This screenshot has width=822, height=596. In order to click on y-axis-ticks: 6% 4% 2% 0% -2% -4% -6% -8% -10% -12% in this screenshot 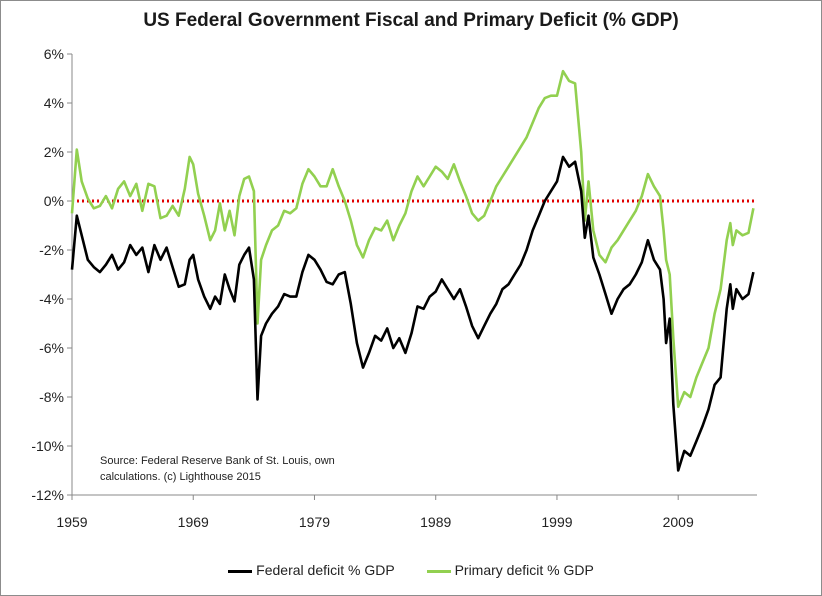, I will do `click(51, 274)`.